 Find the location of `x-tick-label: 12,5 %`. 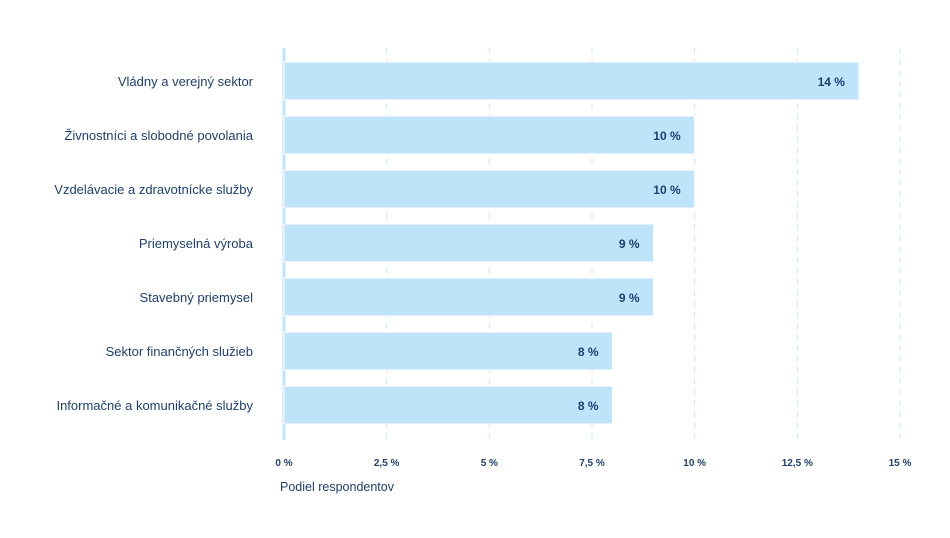

x-tick-label: 12,5 % is located at coordinates (797, 463).